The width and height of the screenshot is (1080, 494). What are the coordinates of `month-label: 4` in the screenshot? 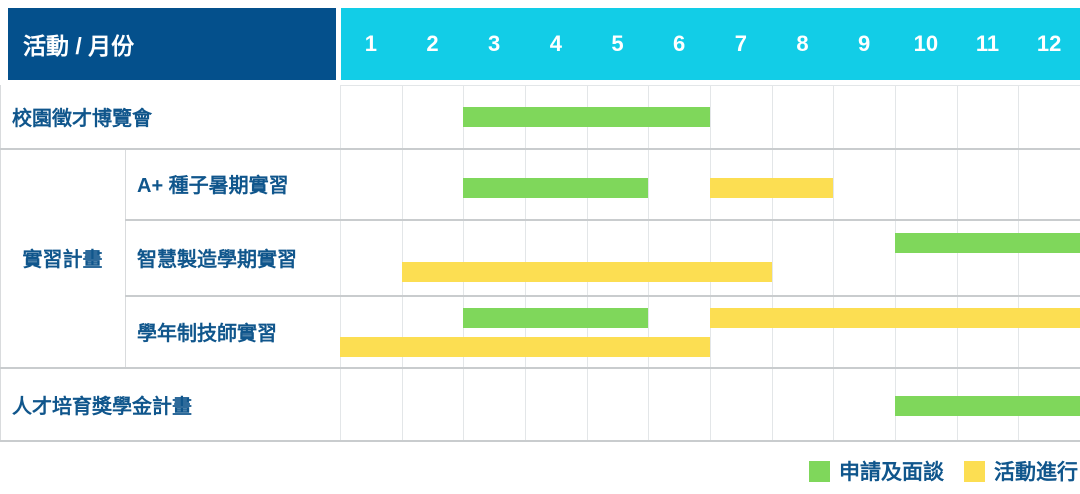 It's located at (555, 43).